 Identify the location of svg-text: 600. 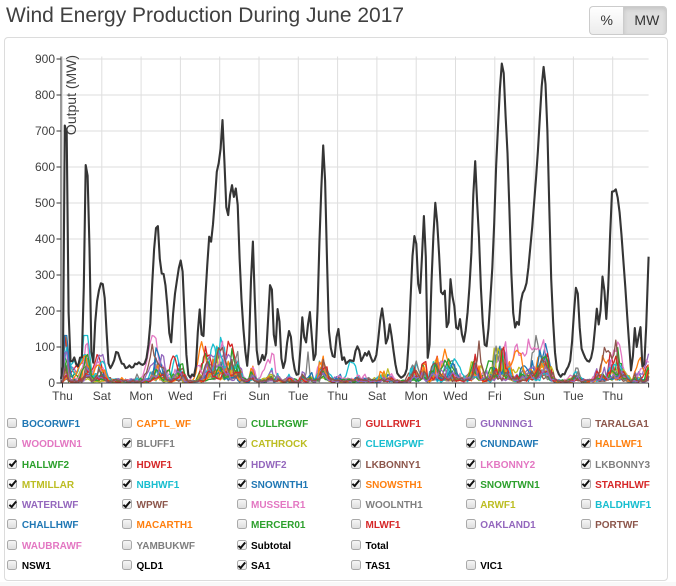
(45, 167).